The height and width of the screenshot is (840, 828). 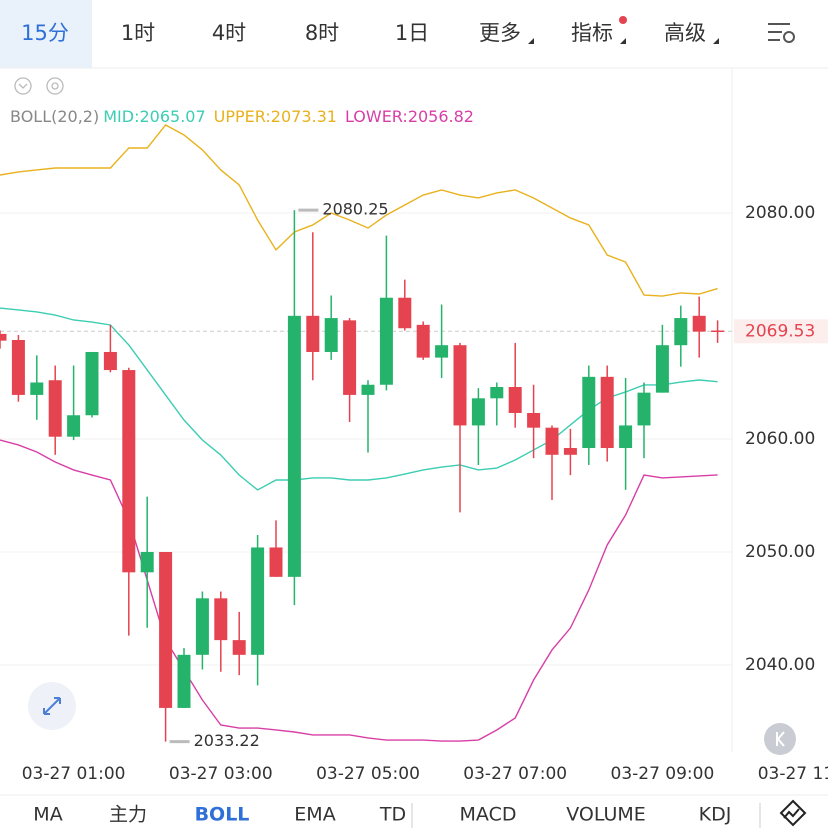 I want to click on current-price-tag, so click(x=781, y=331).